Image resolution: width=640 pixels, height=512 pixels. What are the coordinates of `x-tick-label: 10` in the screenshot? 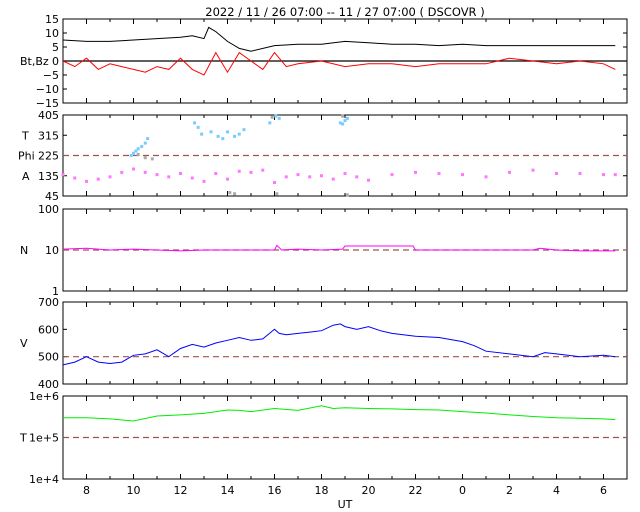 It's located at (134, 490).